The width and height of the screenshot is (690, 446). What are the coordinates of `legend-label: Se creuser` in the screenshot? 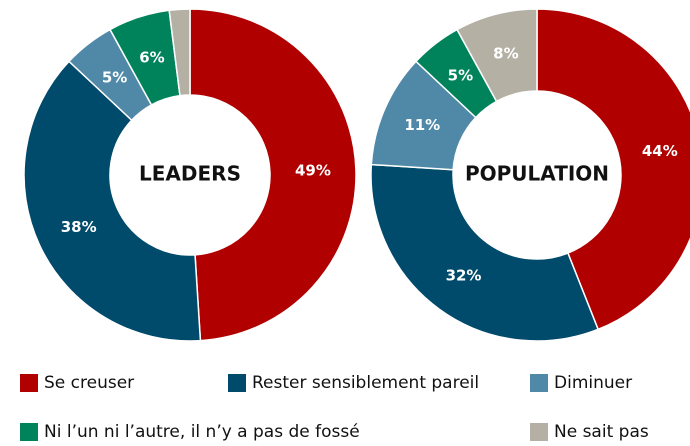 It's located at (89, 383).